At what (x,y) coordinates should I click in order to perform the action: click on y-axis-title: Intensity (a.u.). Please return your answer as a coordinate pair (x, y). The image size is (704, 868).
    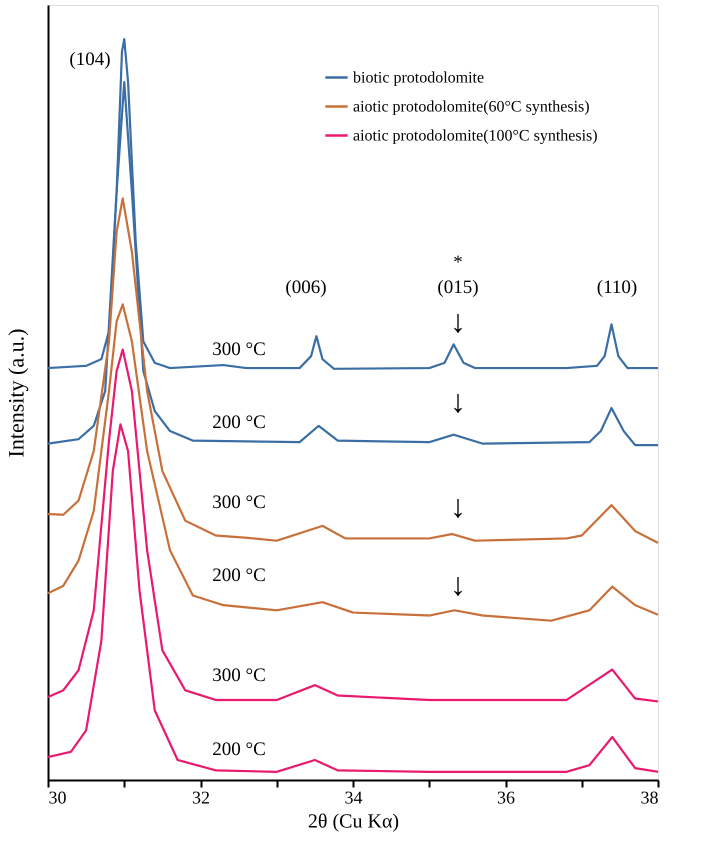
    Looking at the image, I should click on (16, 393).